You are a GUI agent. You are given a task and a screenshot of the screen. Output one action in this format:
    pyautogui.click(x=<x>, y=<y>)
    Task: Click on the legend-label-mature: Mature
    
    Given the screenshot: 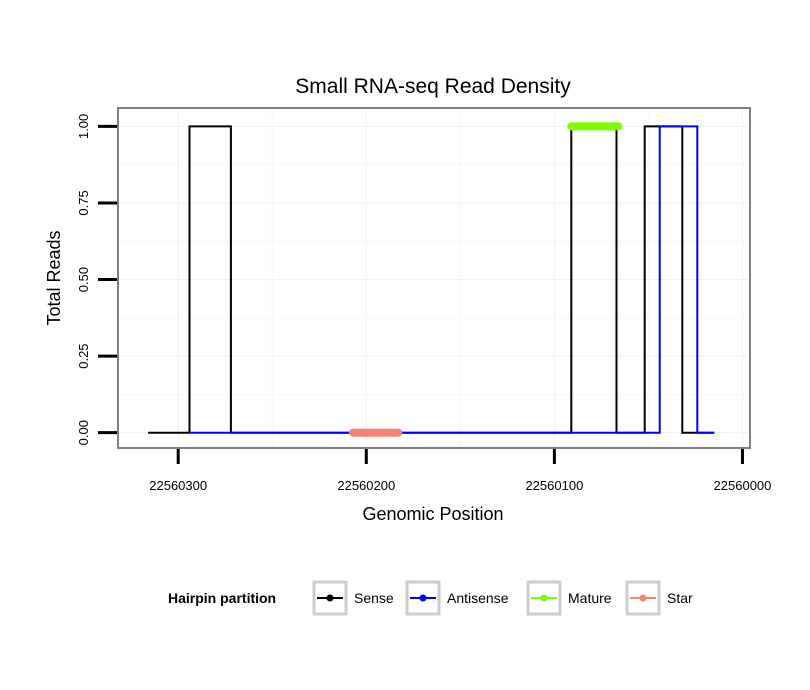 What is the action you would take?
    pyautogui.click(x=590, y=598)
    